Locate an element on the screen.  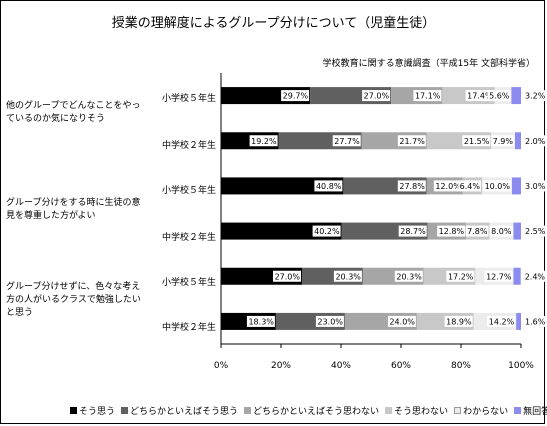
legend-label: 無回答 is located at coordinates (535, 412).